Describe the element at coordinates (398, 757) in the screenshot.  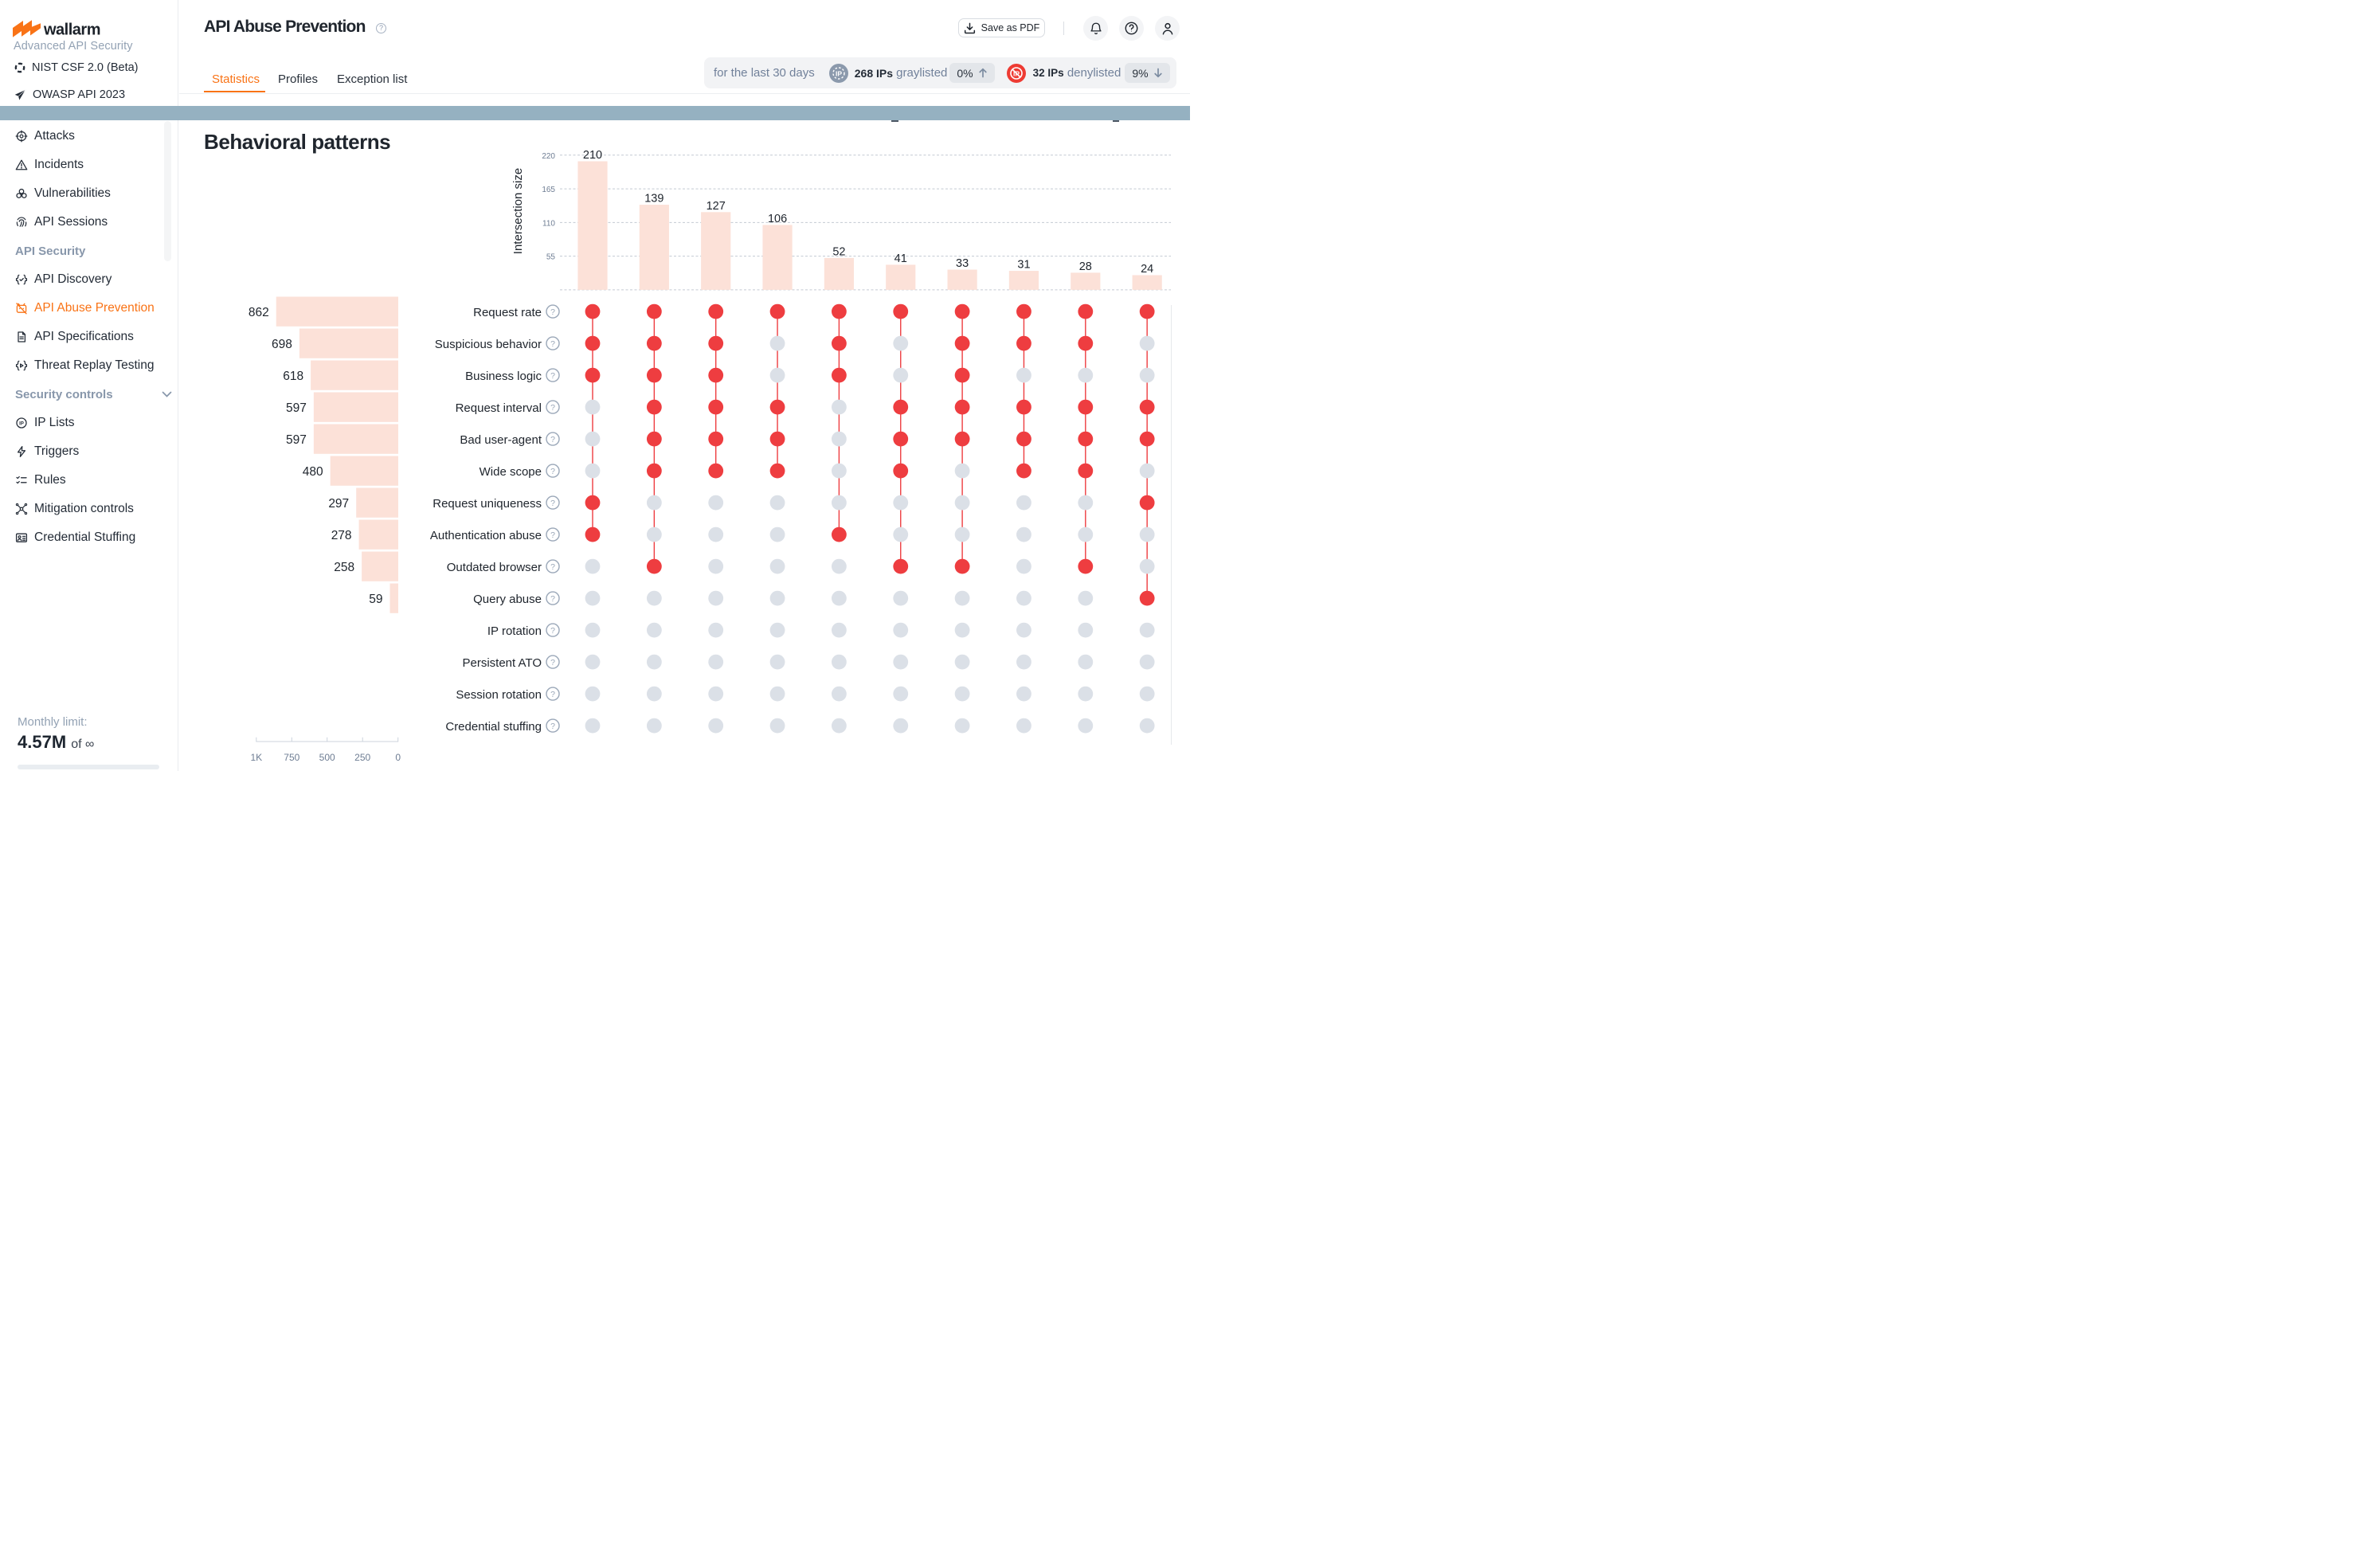
I see `svg-text: 0` at that location.